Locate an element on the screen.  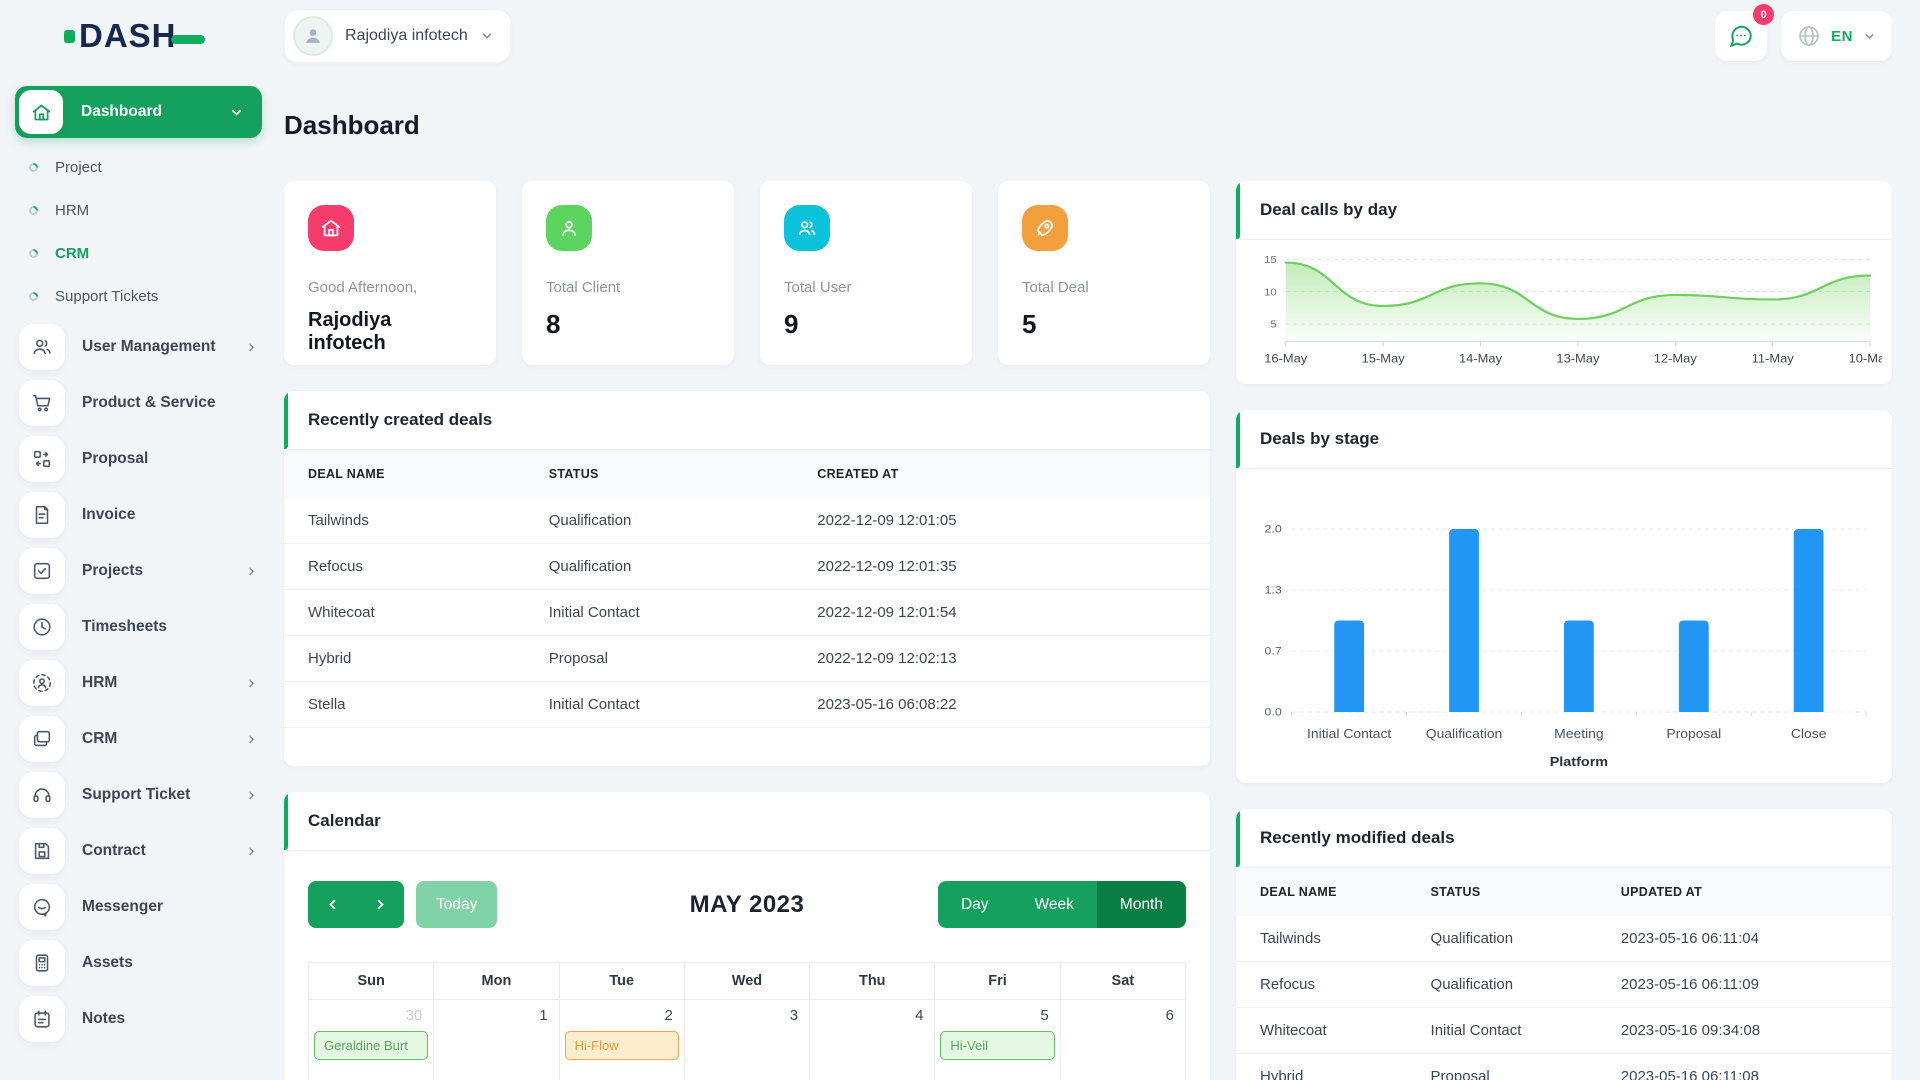
clock-icon is located at coordinates (42, 627).